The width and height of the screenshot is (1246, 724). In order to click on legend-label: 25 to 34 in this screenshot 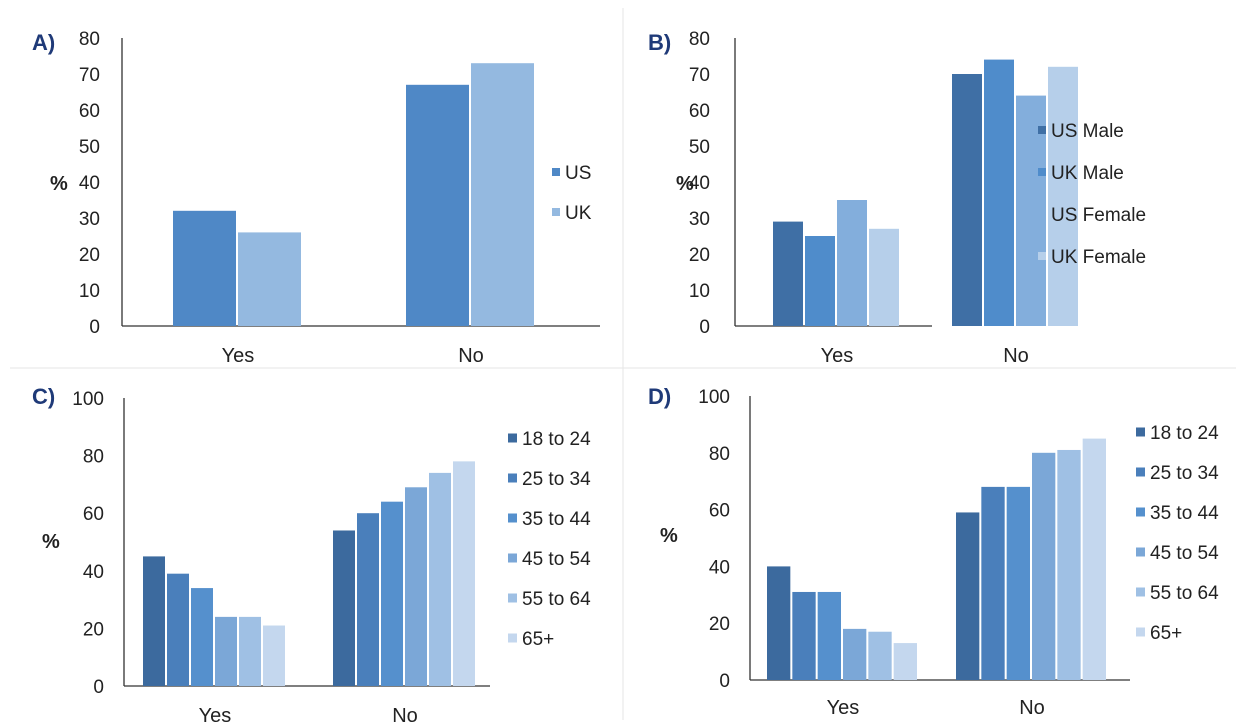, I will do `click(556, 479)`.